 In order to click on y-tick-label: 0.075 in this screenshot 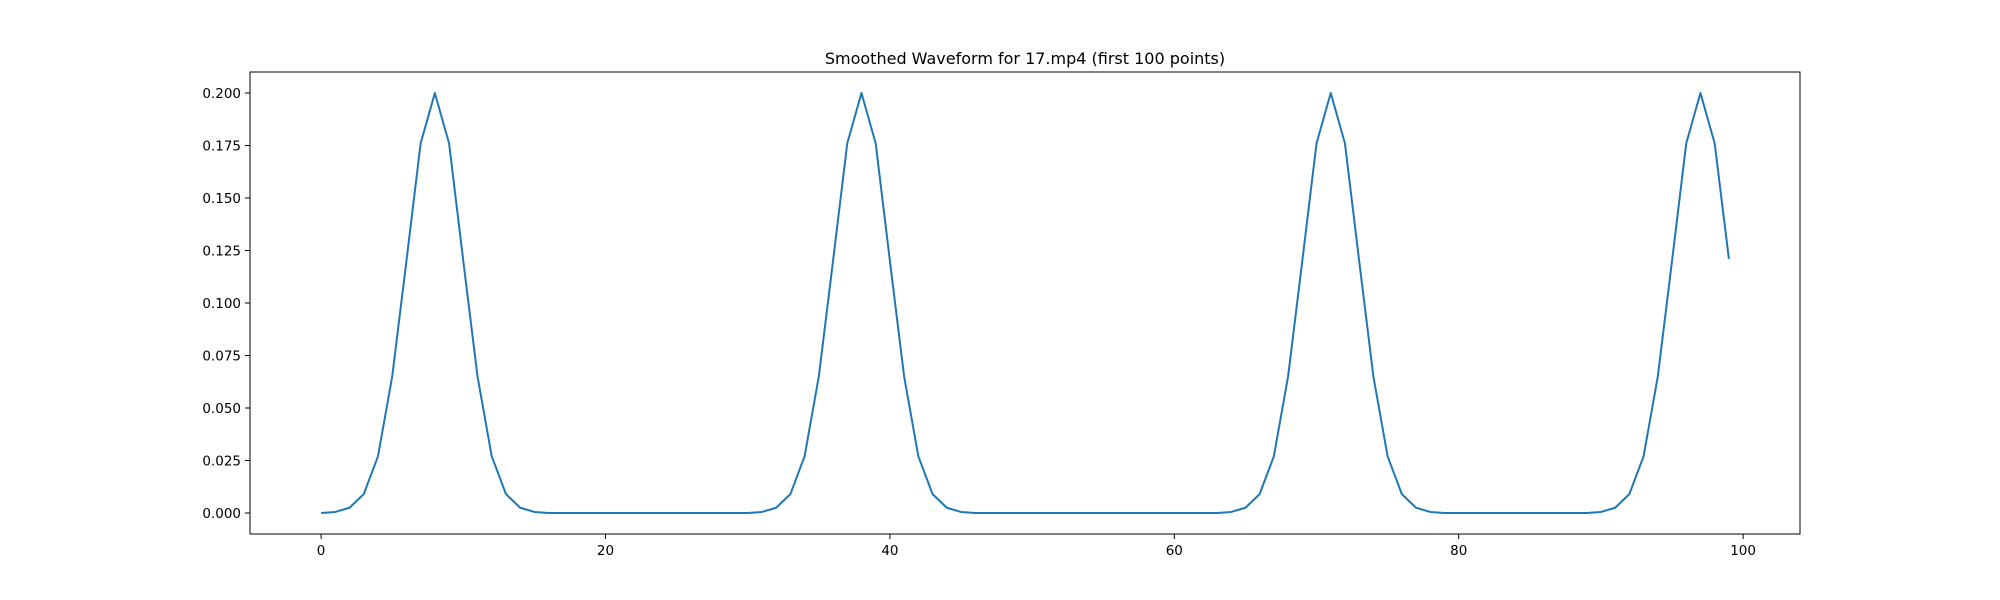, I will do `click(221, 357)`.